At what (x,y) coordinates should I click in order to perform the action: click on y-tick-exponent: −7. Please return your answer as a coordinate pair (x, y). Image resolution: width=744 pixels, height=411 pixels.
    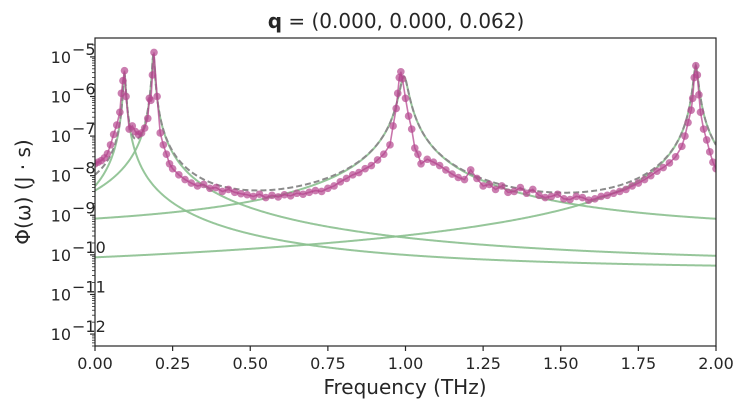
    Looking at the image, I should click on (84, 128).